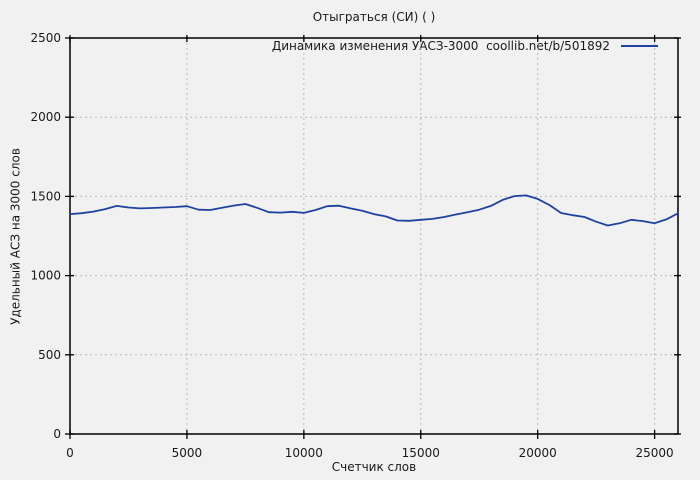 This screenshot has width=700, height=480. Describe the element at coordinates (304, 453) in the screenshot. I see `x-tick-label: 10000` at that location.